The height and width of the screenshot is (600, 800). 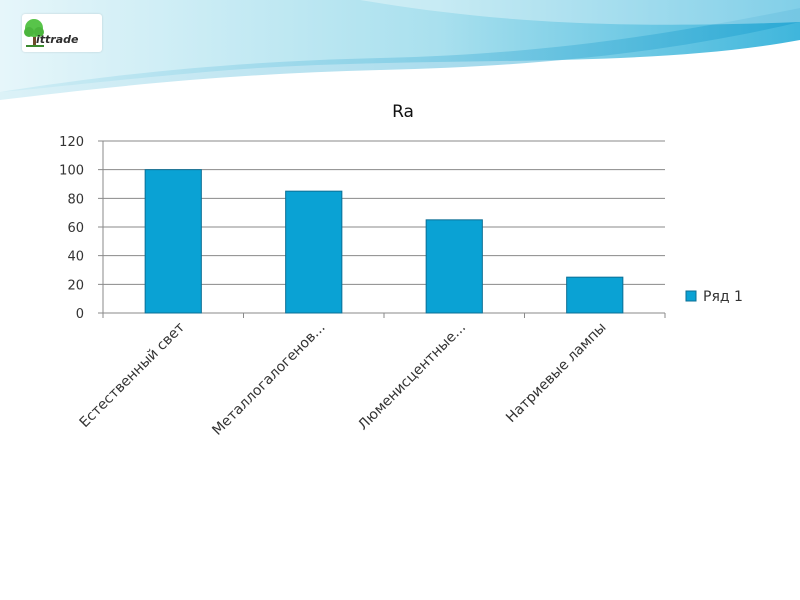 What do you see at coordinates (71, 142) in the screenshot?
I see `y-tick-label: 120` at bounding box center [71, 142].